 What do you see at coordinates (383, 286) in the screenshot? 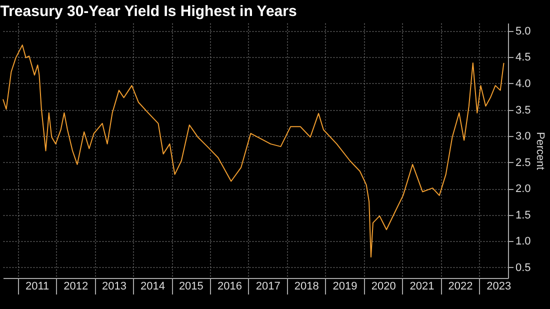
I see `x-tick-label: 2020` at bounding box center [383, 286].